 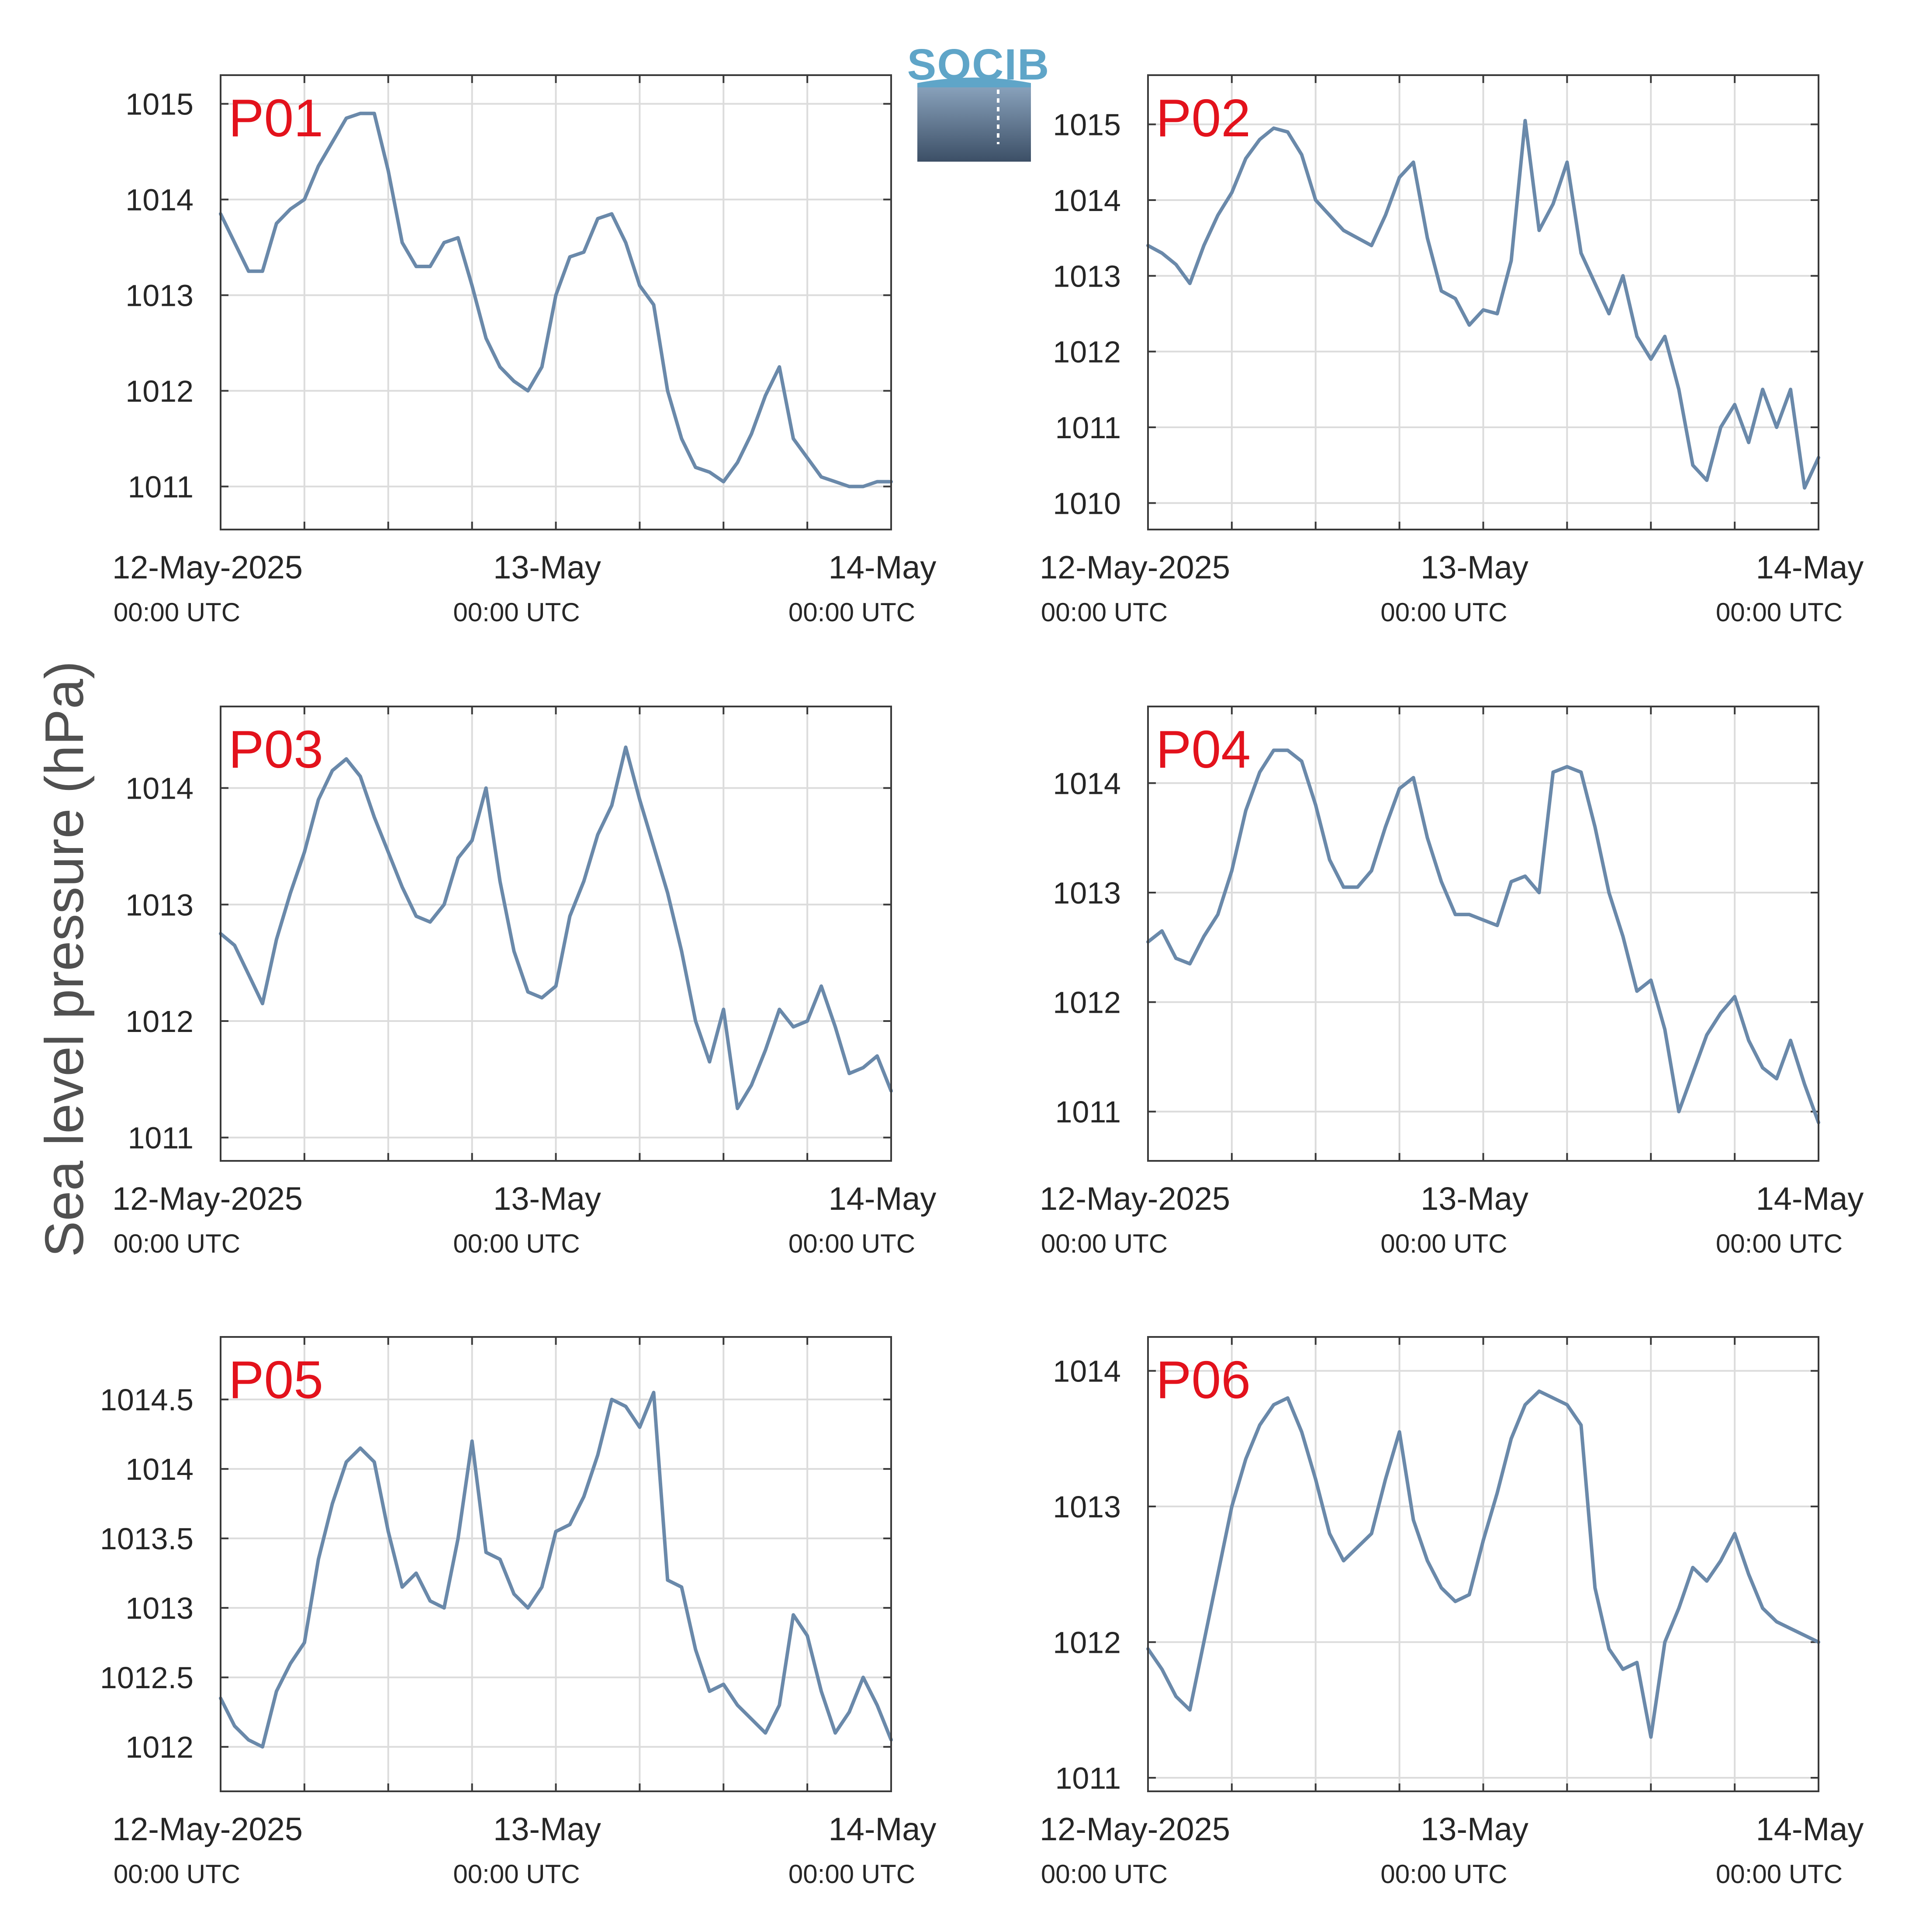 I want to click on panel-label: P04, so click(x=1203, y=749).